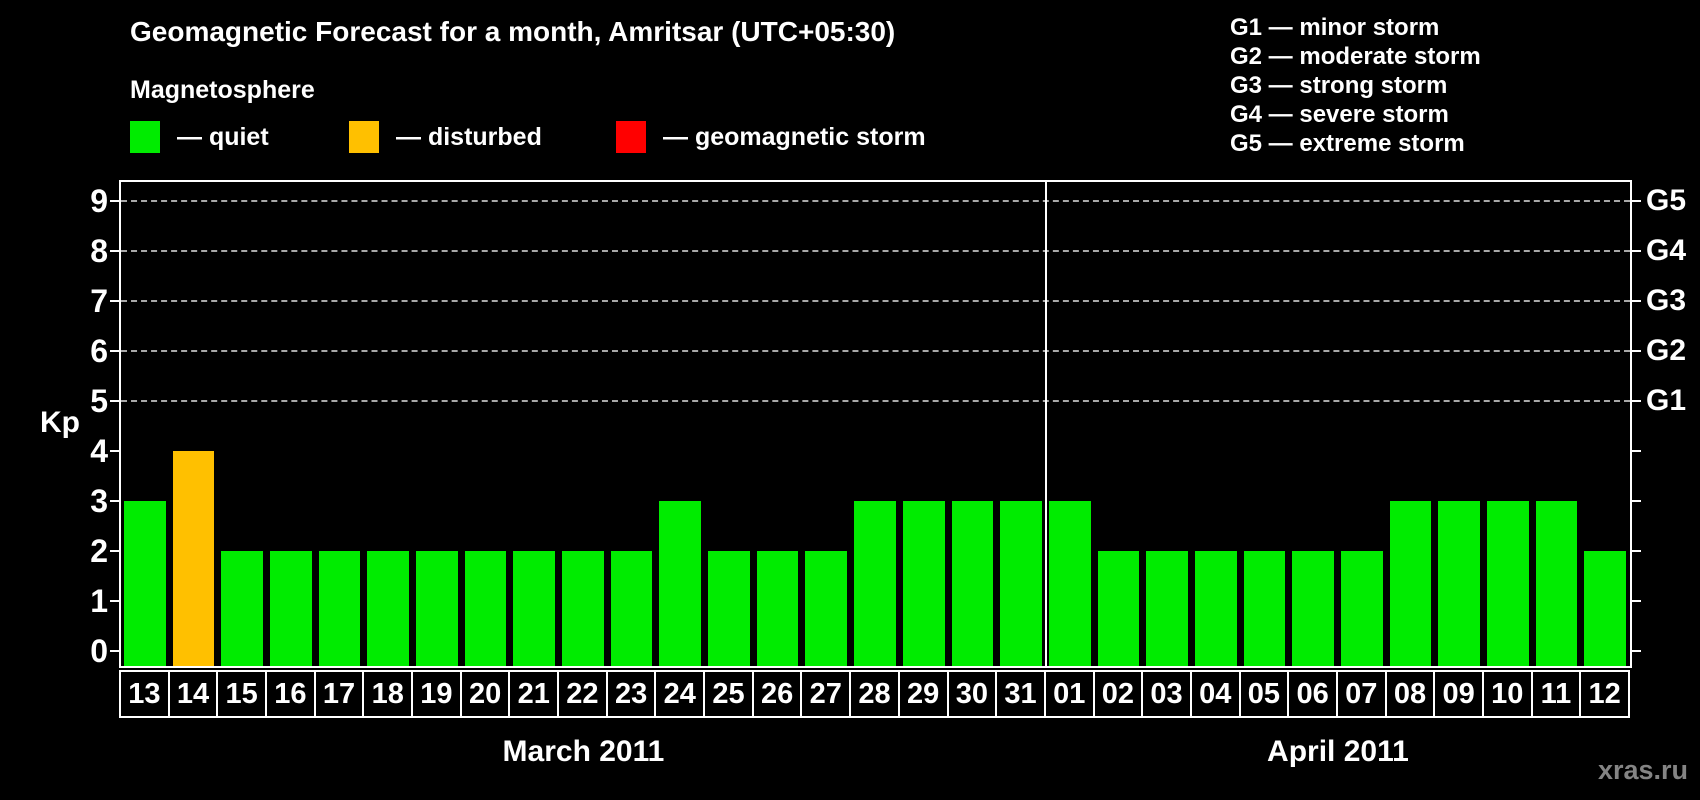 The width and height of the screenshot is (1700, 800). I want to click on day-box-22: 22, so click(582, 694).